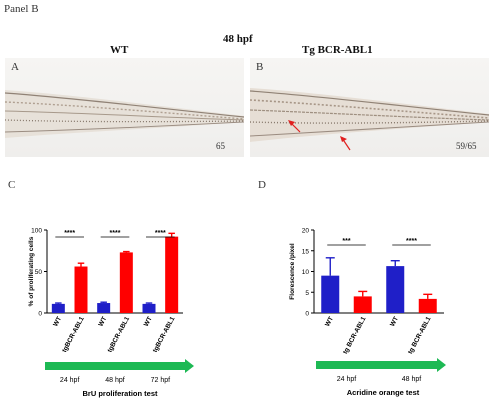  I want to click on microscopy-image-wt, so click(124, 107).